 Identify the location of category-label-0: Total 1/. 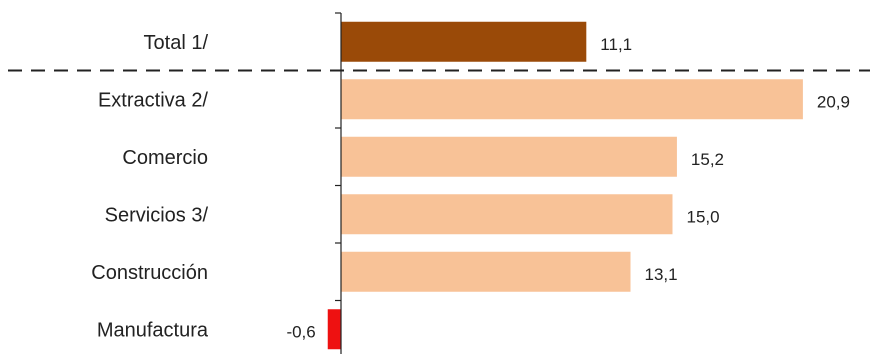
(176, 43).